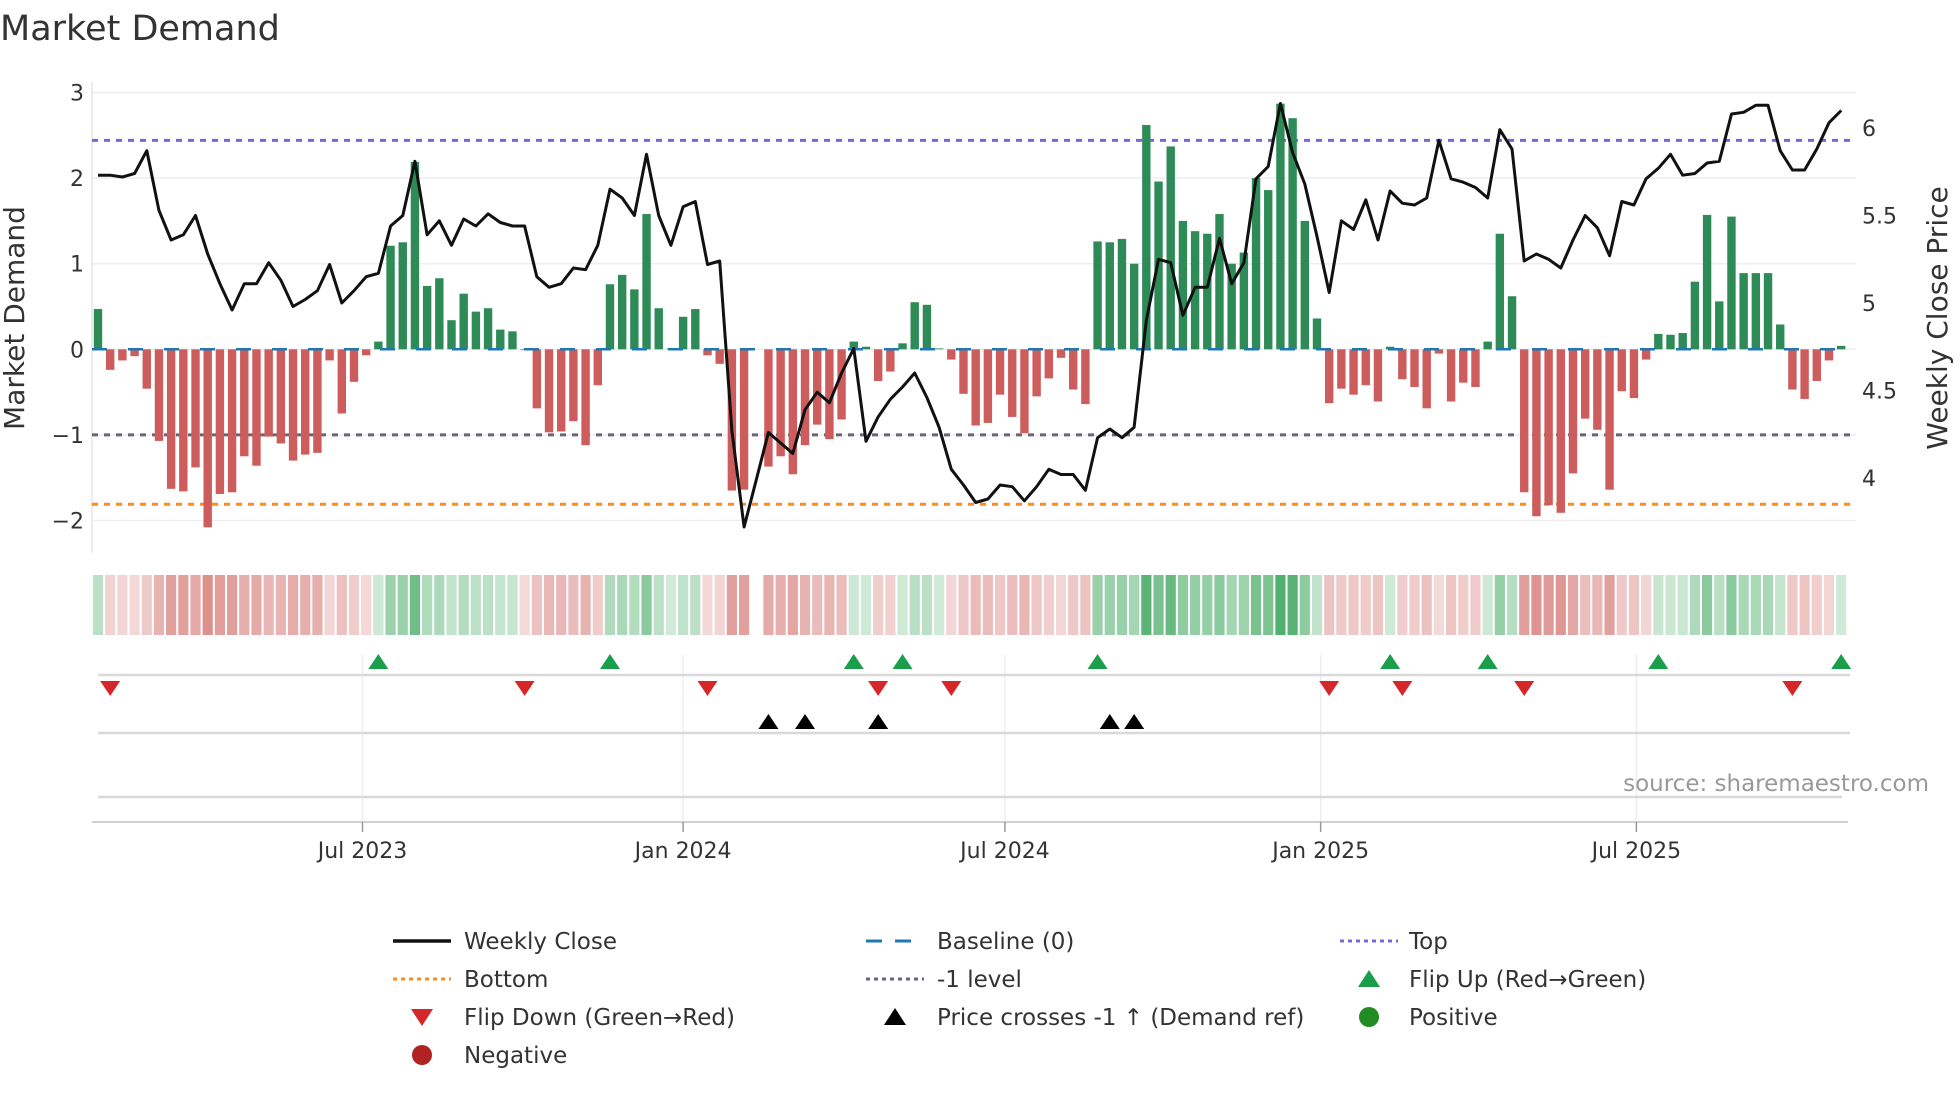 The height and width of the screenshot is (1102, 1960). Describe the element at coordinates (15, 318) in the screenshot. I see `y-axis-label: Market Demand` at that location.